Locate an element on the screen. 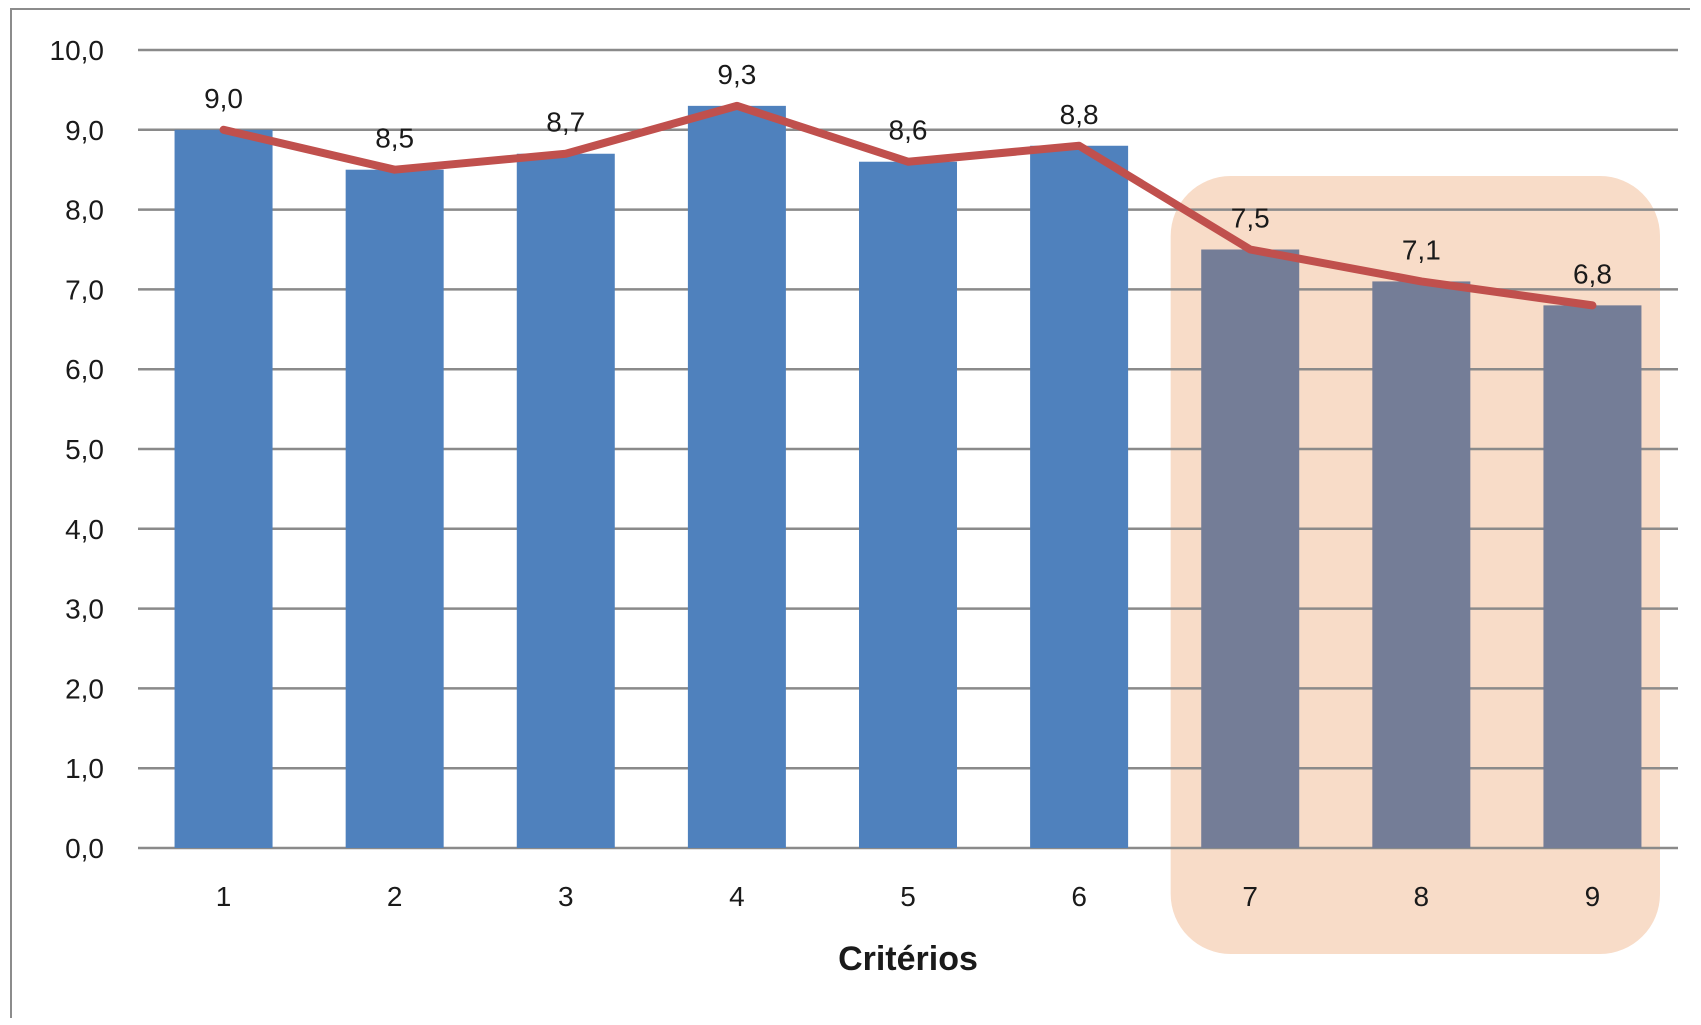 The height and width of the screenshot is (1025, 1701). y-tick-label: 10,0 is located at coordinates (77, 50).